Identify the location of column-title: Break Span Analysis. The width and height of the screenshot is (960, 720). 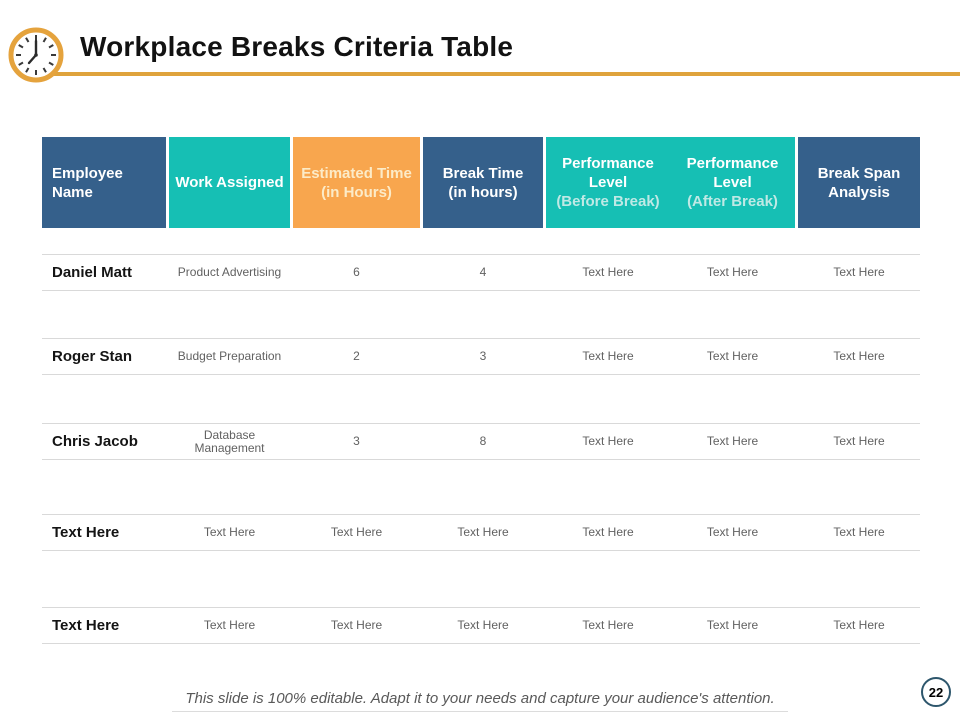
(859, 182).